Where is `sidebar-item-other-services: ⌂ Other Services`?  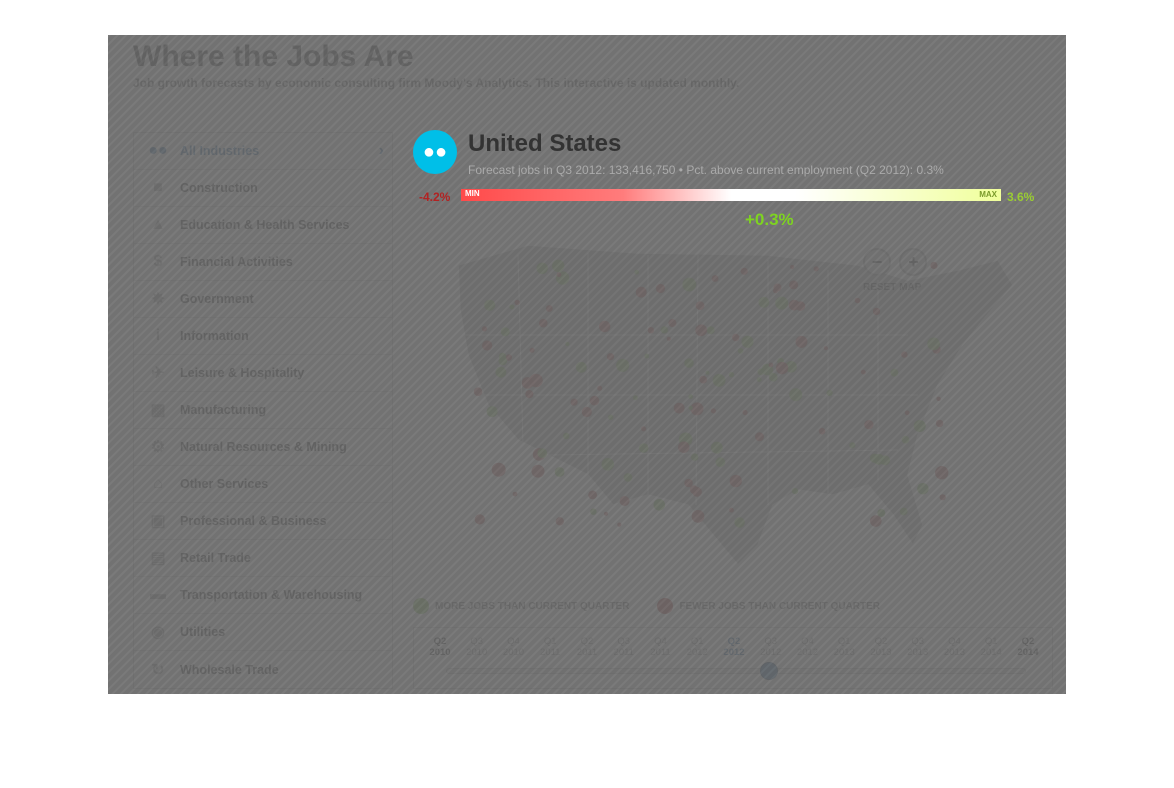
sidebar-item-other-services: ⌂ Other Services is located at coordinates (263, 484).